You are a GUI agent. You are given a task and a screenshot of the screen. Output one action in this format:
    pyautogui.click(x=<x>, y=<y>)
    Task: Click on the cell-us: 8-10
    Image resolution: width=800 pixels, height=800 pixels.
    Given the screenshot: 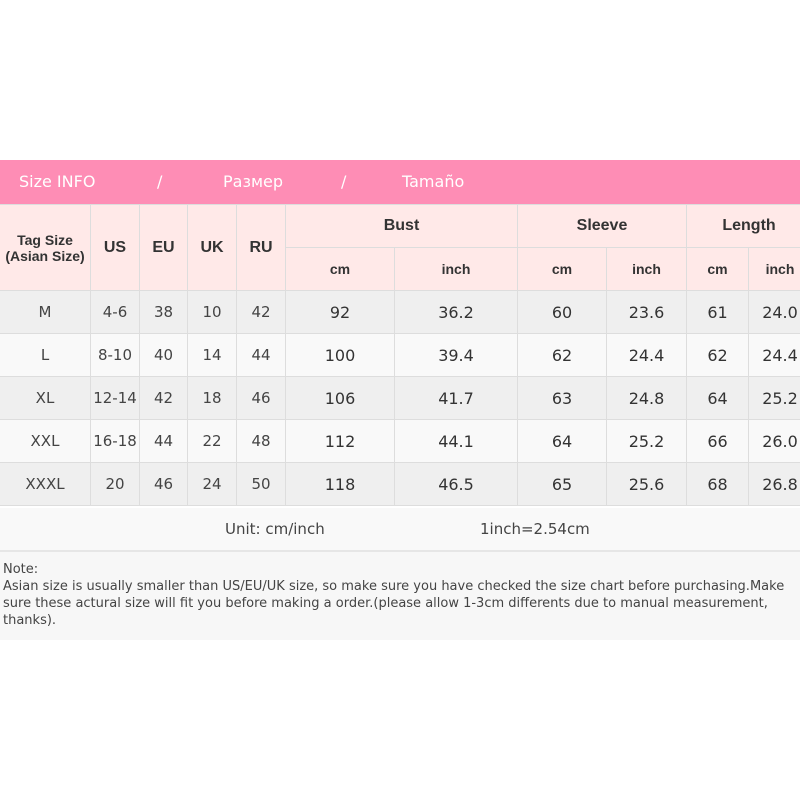 What is the action you would take?
    pyautogui.click(x=115, y=355)
    